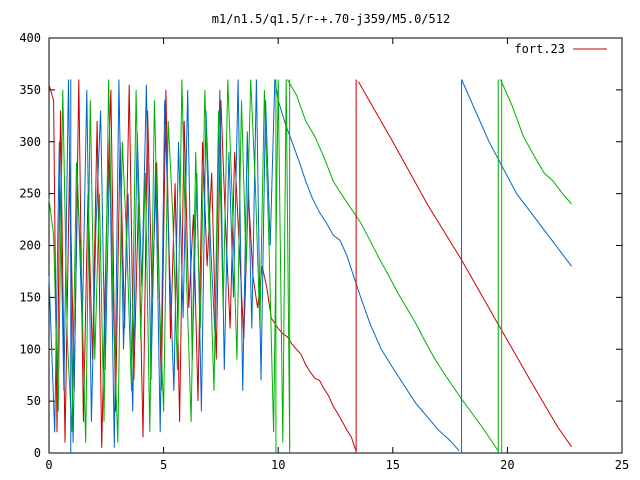 The image size is (640, 480). Describe the element at coordinates (278, 465) in the screenshot. I see `x-tick-label-2: 10` at that location.